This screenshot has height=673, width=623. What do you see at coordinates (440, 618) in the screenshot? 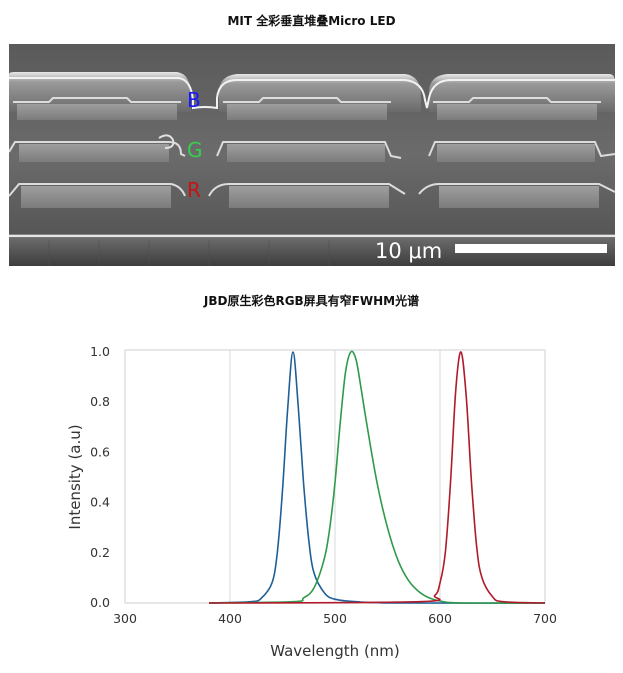
I see `x-tick-label: 600` at bounding box center [440, 618].